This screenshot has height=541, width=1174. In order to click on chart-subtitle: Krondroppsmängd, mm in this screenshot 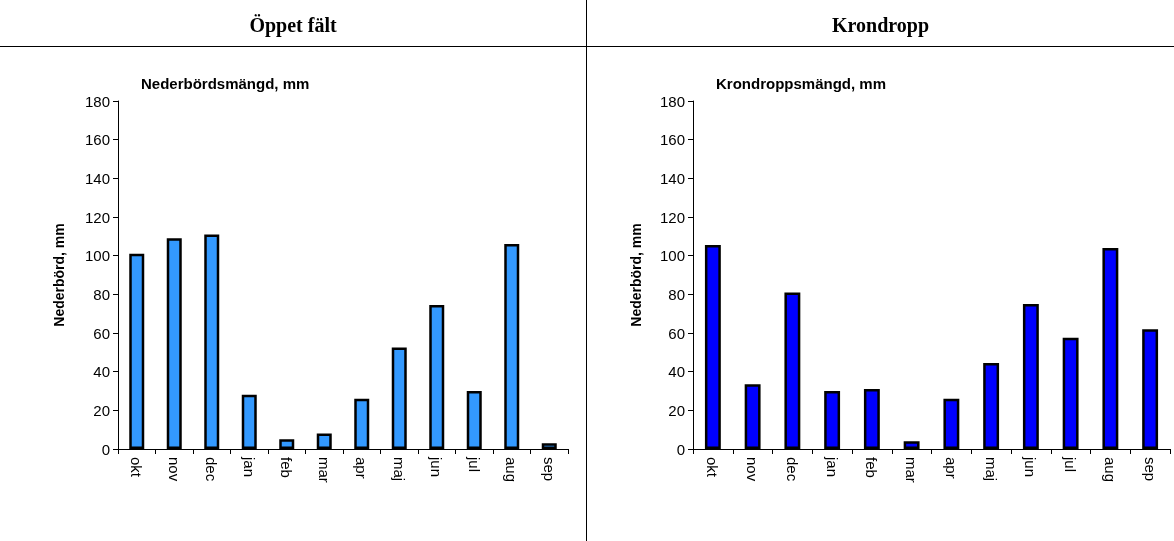, I will do `click(801, 83)`.